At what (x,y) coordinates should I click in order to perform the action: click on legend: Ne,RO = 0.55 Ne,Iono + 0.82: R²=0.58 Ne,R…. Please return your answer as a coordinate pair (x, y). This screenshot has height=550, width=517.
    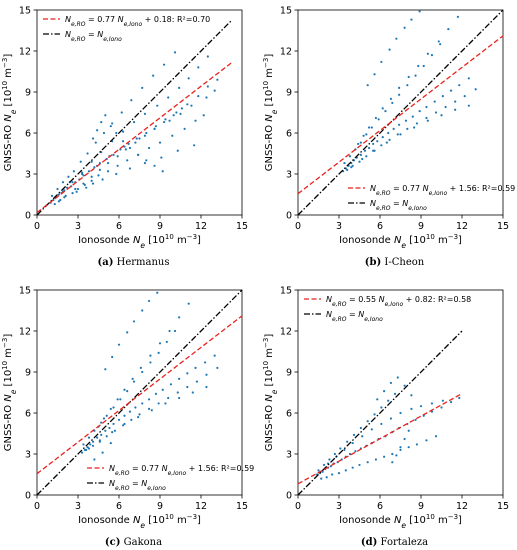
    Looking at the image, I should click on (387, 309).